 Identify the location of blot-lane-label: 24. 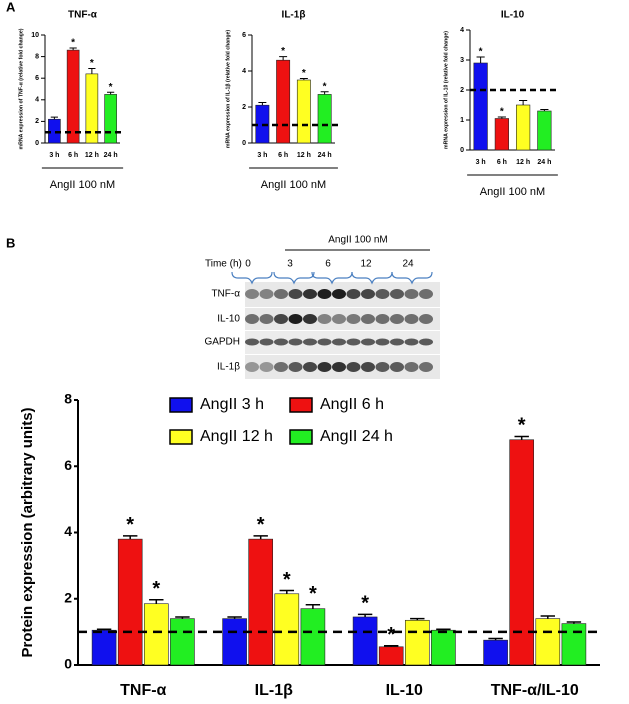
(408, 264).